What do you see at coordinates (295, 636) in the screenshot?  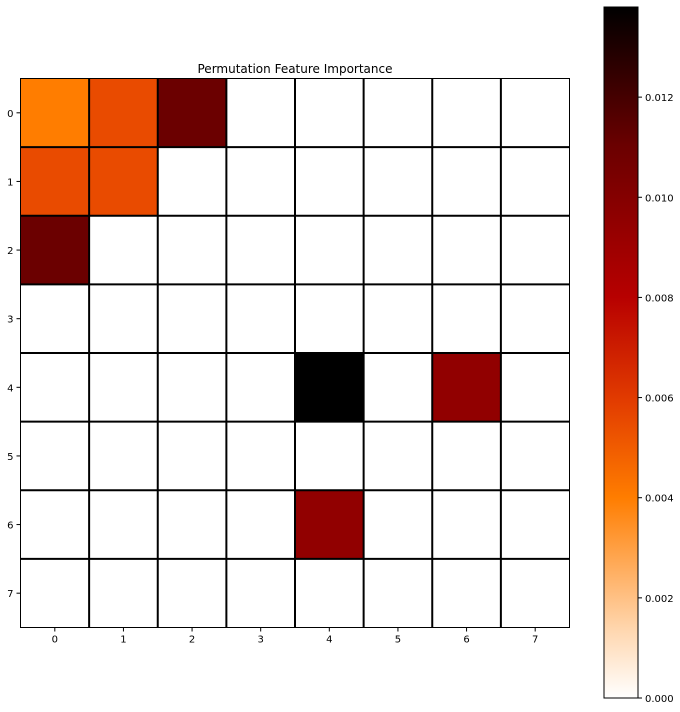 I see `x-axis: 0 1 2 3 4 5 6 7` at bounding box center [295, 636].